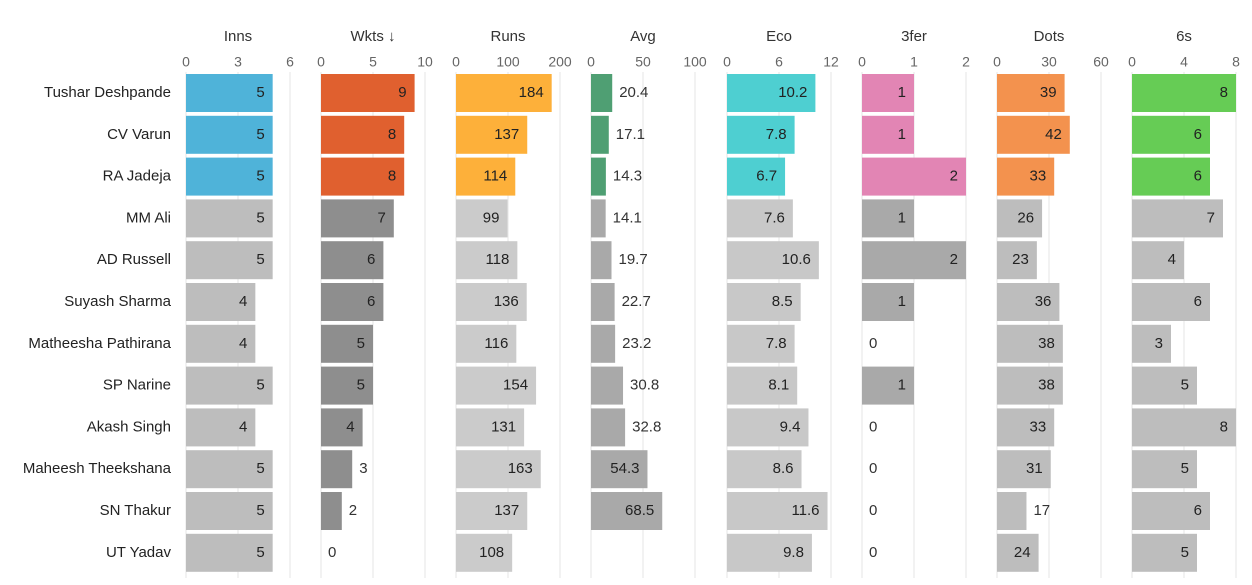 The image size is (1252, 585). What do you see at coordinates (425, 62) in the screenshot?
I see `tick-label: 10` at bounding box center [425, 62].